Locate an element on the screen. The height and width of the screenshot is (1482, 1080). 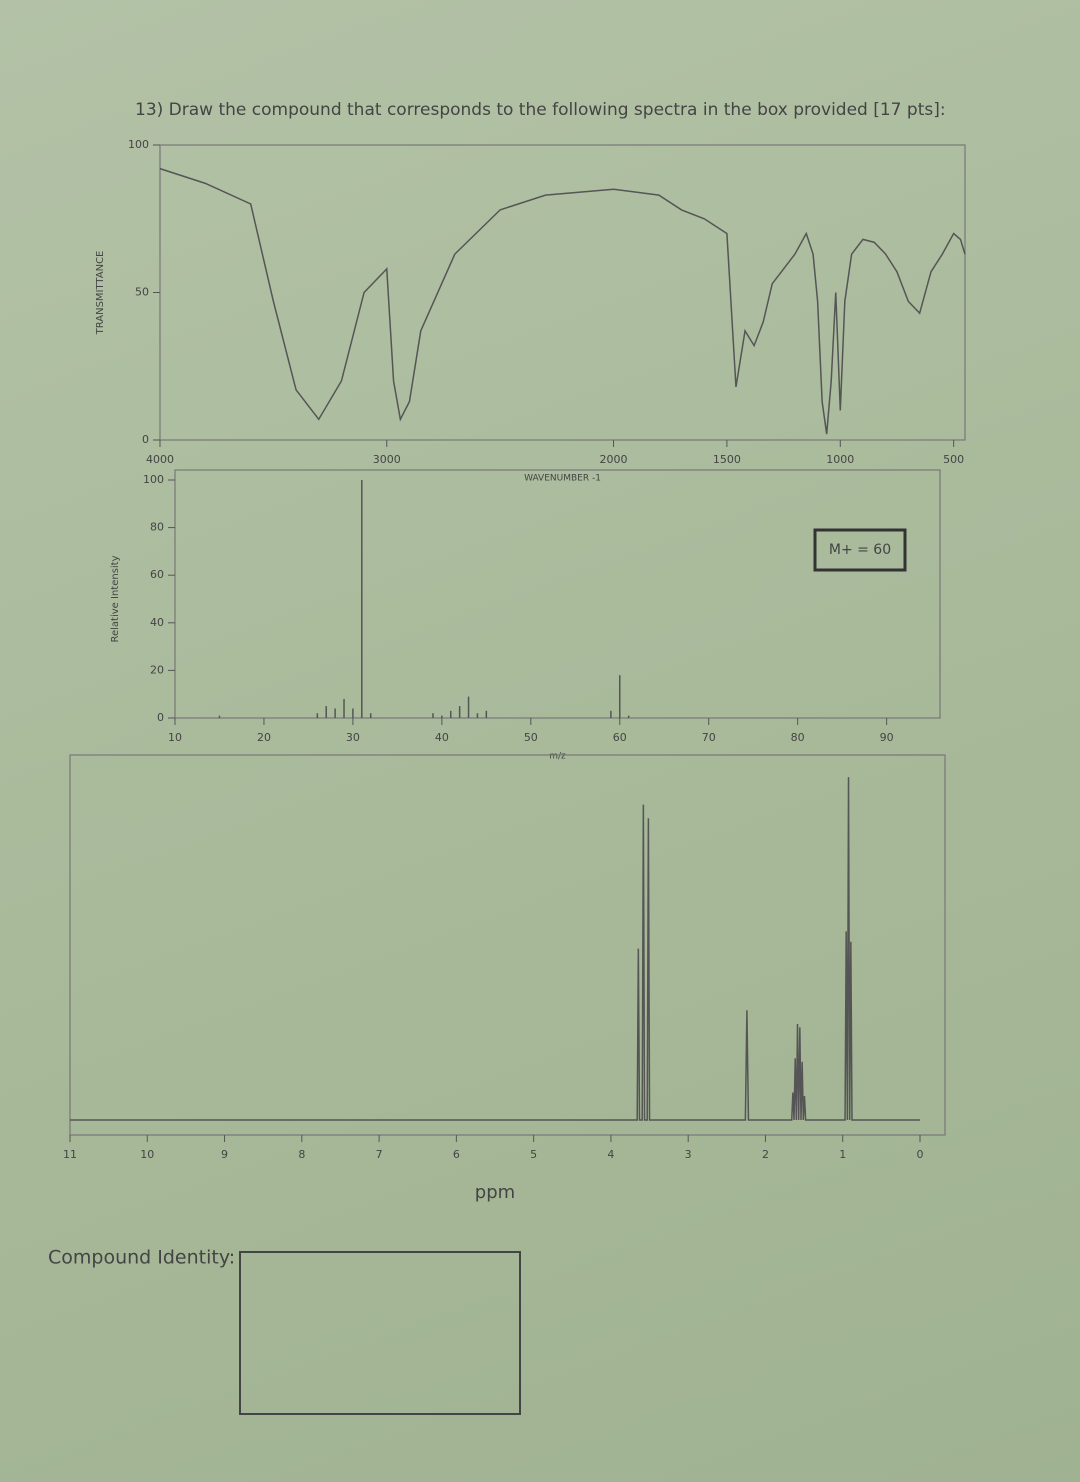
spectrum-line is located at coordinates (562, 301).